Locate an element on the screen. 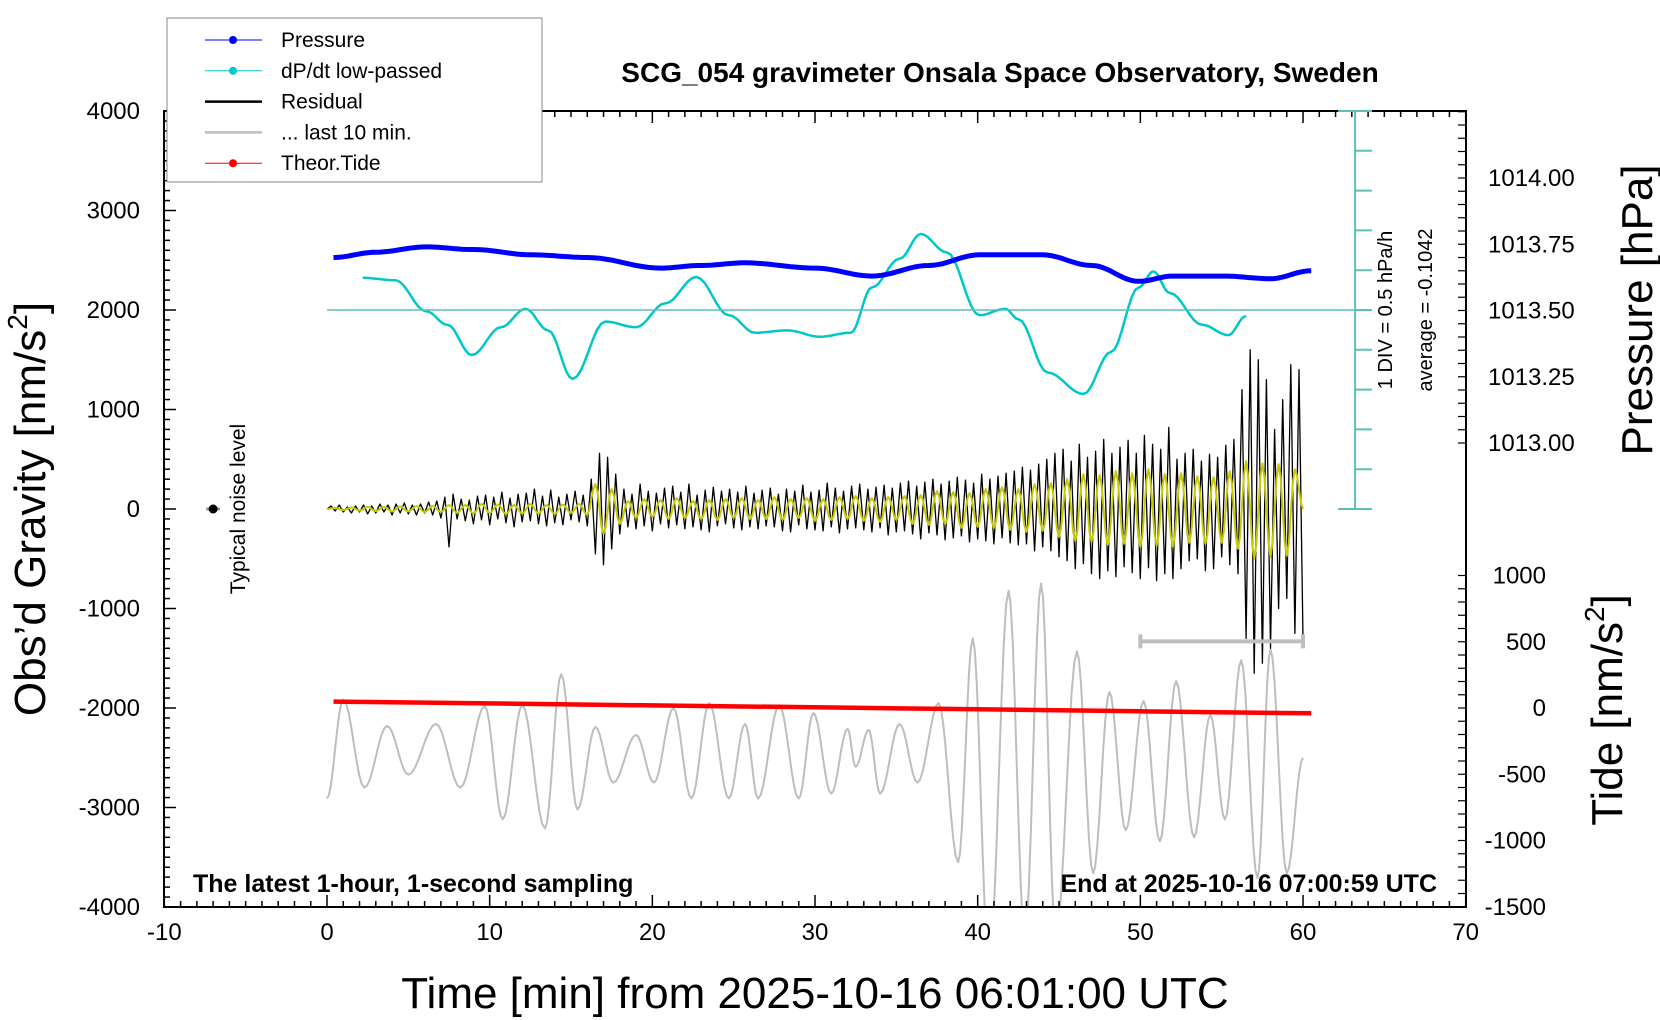 The image size is (1660, 1020). legend-box is located at coordinates (354, 100).